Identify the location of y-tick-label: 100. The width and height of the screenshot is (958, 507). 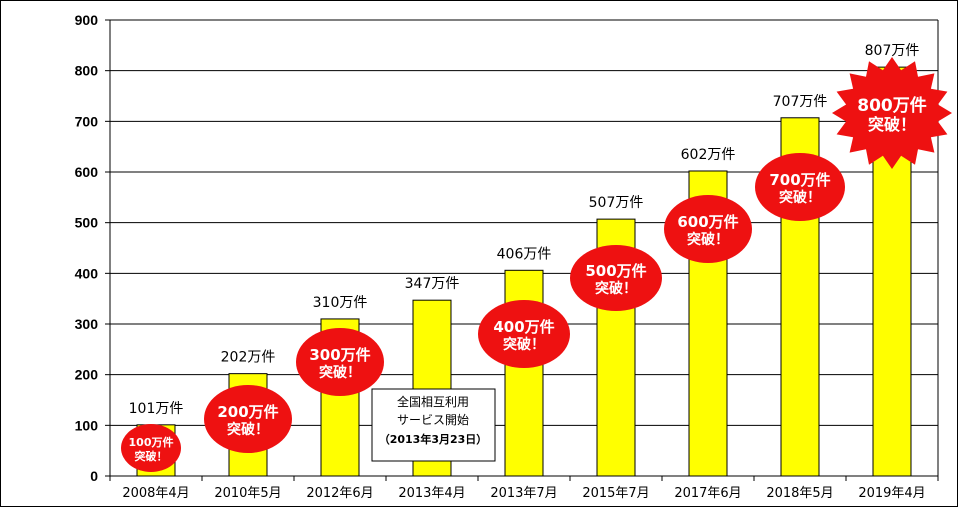
(87, 425).